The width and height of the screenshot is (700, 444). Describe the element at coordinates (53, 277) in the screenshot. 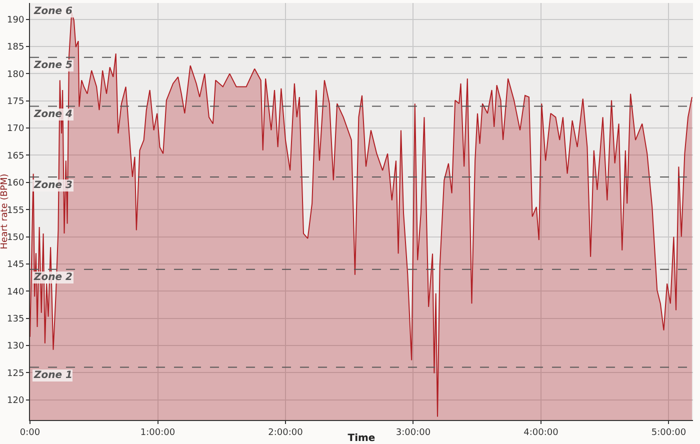

I see `band-label: Zone 2` at that location.